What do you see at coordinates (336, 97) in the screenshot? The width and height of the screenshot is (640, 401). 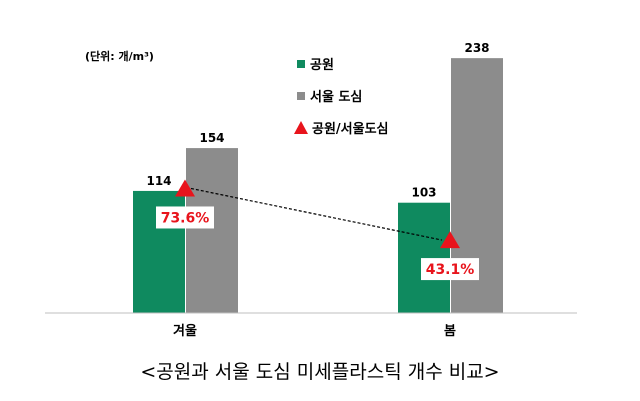 I see `legend-label-downtown: 서울 도심` at bounding box center [336, 97].